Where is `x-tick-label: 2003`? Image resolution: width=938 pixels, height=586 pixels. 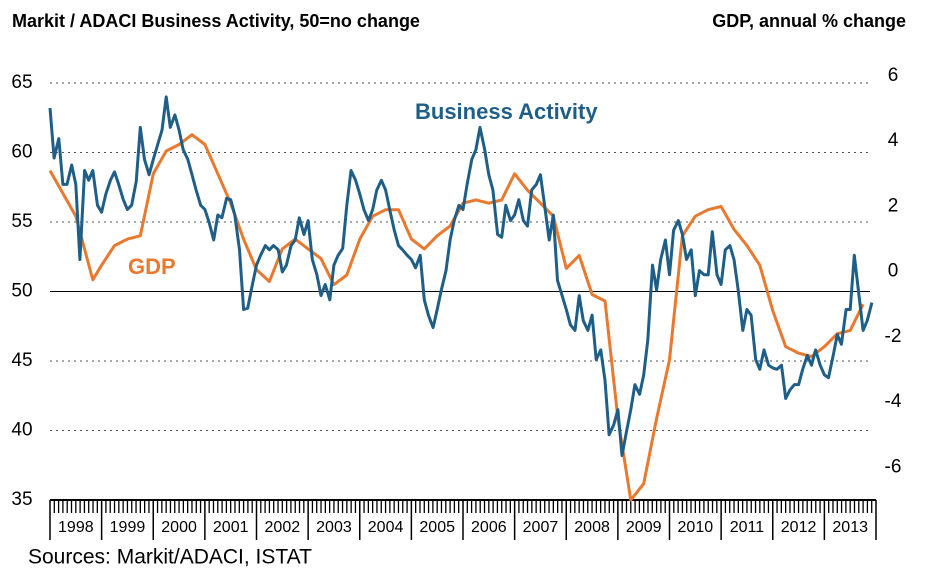
x-tick-label: 2003 is located at coordinates (334, 527).